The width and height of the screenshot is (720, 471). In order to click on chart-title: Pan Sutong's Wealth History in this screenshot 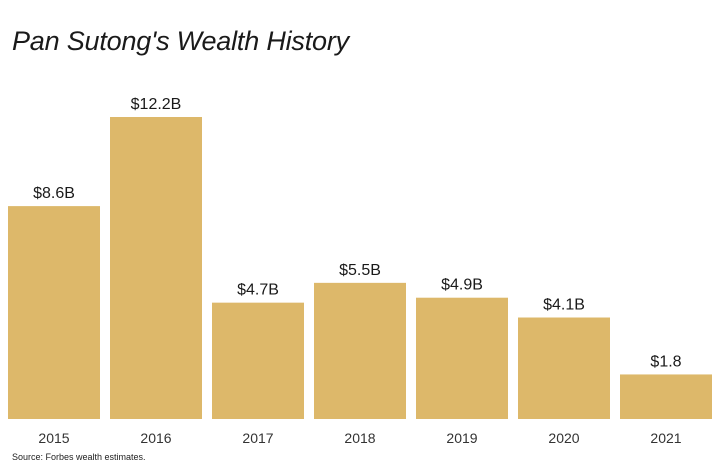, I will do `click(180, 41)`.